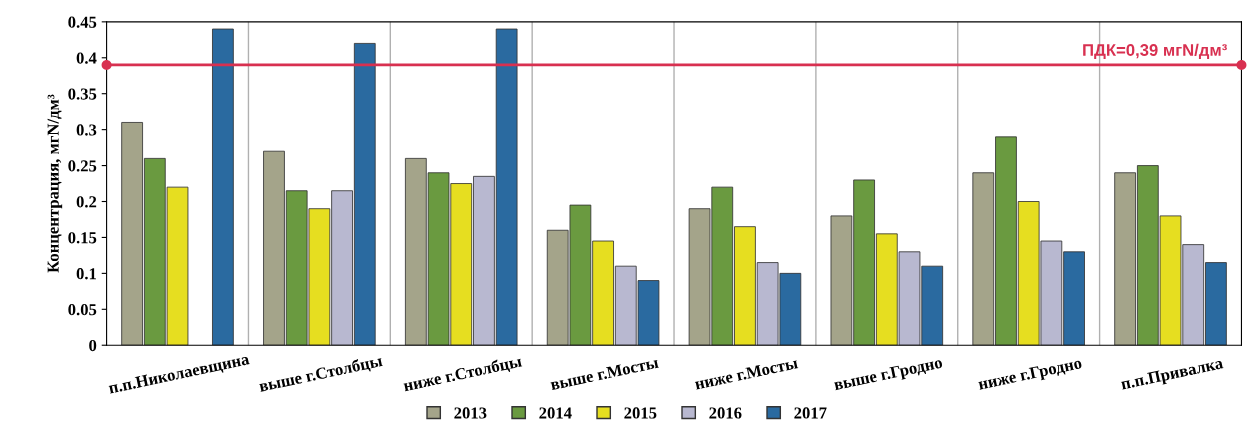 This screenshot has width=1254, height=437. What do you see at coordinates (93, 345) in the screenshot?
I see `y-tick-label: 0` at bounding box center [93, 345].